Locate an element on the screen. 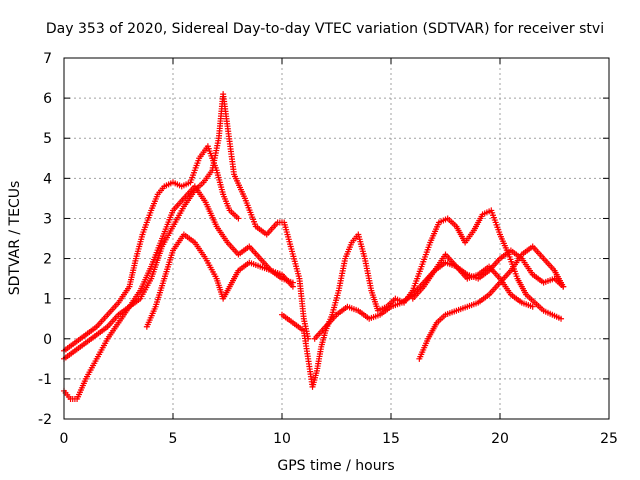 The image size is (640, 480). x-tick-label: 10 is located at coordinates (282, 439).